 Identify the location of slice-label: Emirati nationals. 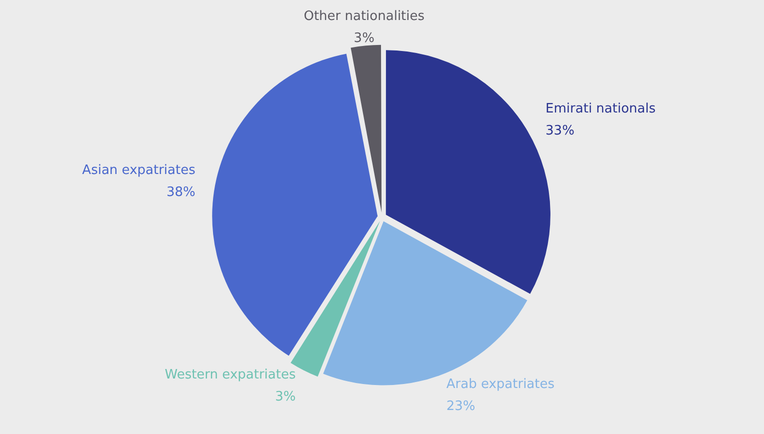
(601, 109).